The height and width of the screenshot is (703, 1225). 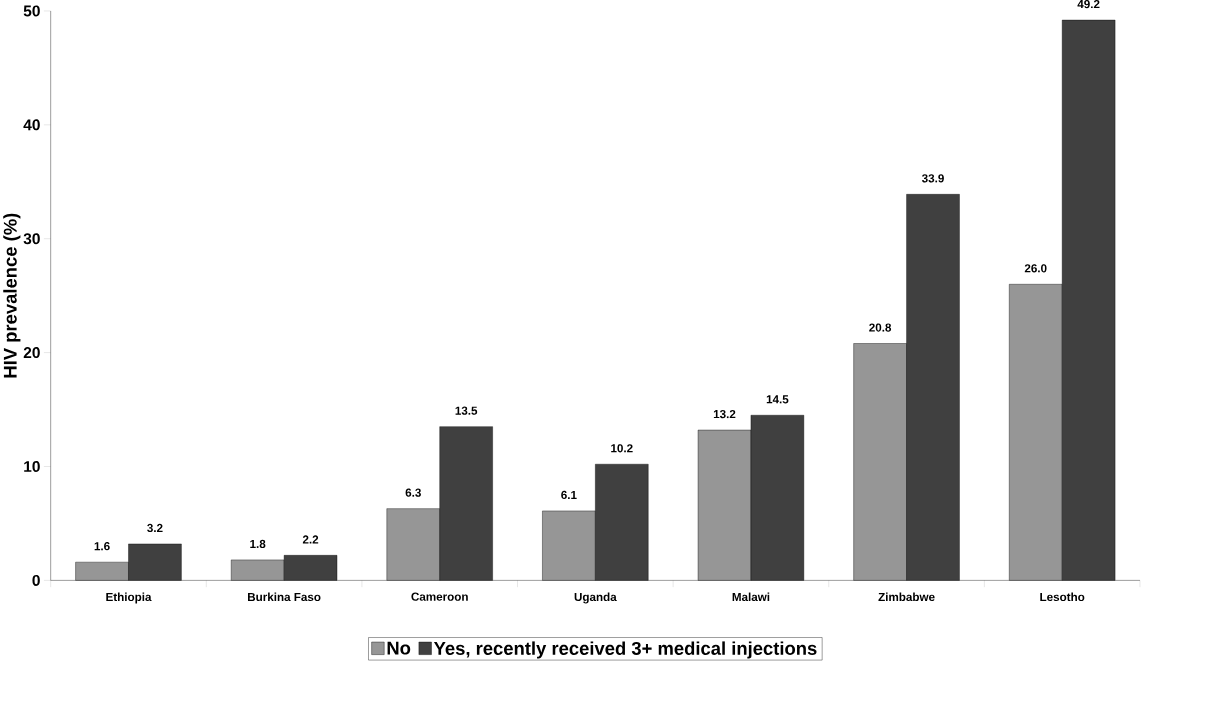 What do you see at coordinates (31, 352) in the screenshot?
I see `y-tick-label: 20` at bounding box center [31, 352].